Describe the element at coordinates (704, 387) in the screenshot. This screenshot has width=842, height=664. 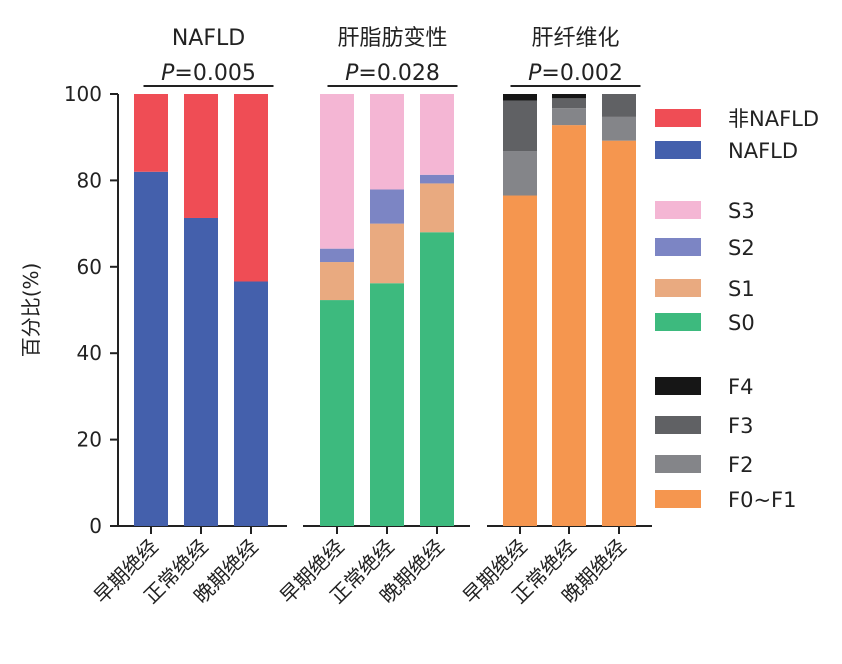
I see `legend-item: F4` at that location.